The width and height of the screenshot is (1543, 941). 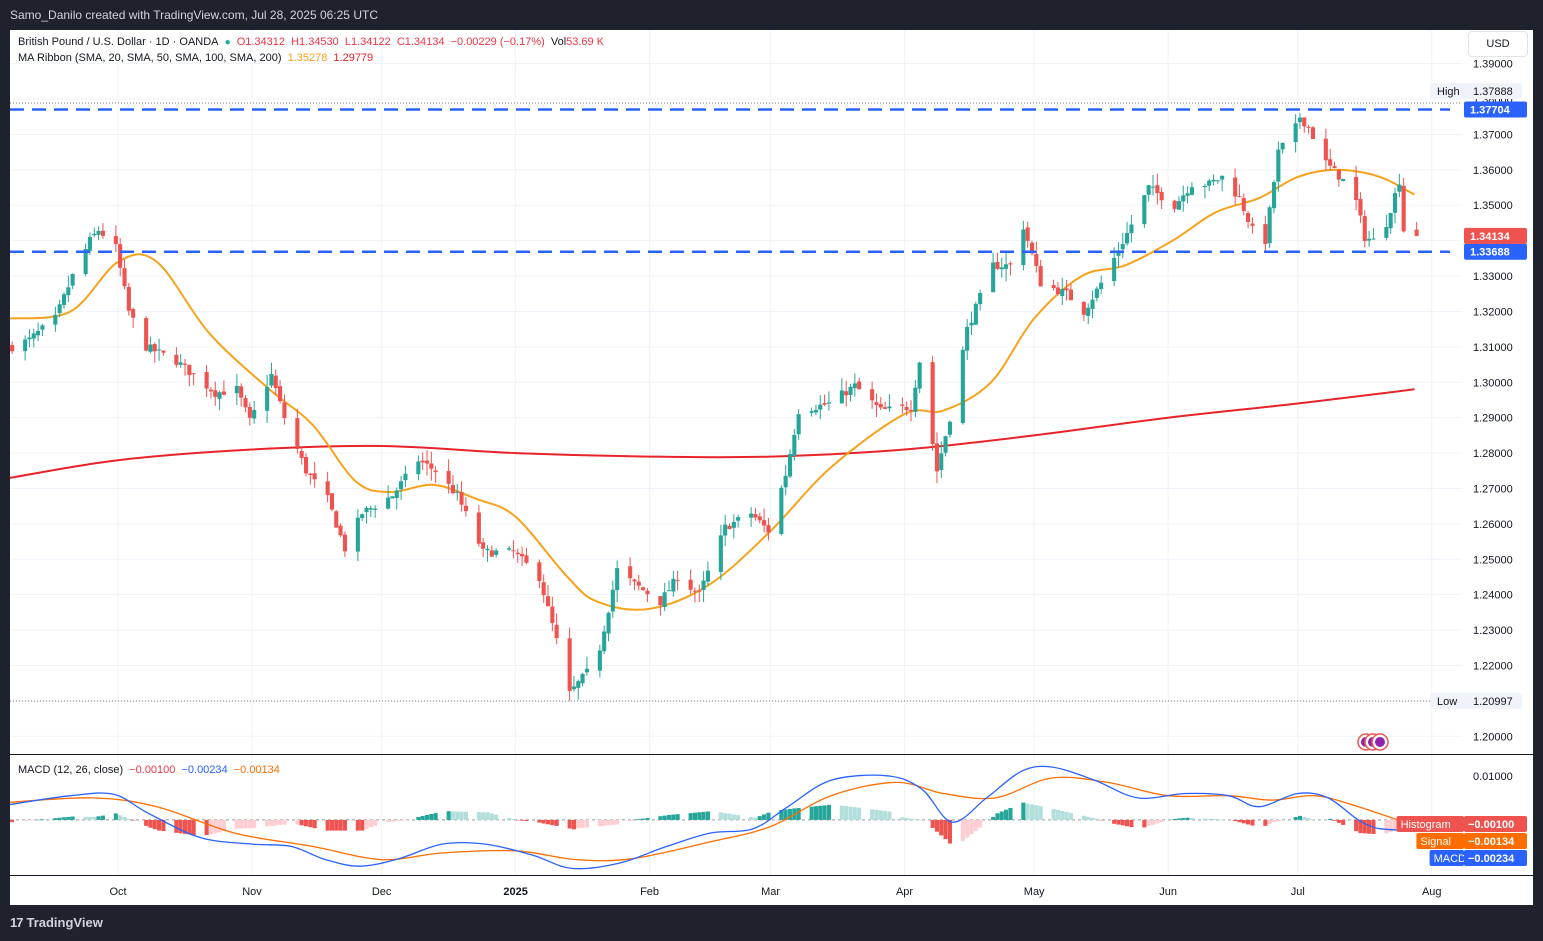 I want to click on macd-tag: MACD −0.00234, so click(x=1478, y=858).